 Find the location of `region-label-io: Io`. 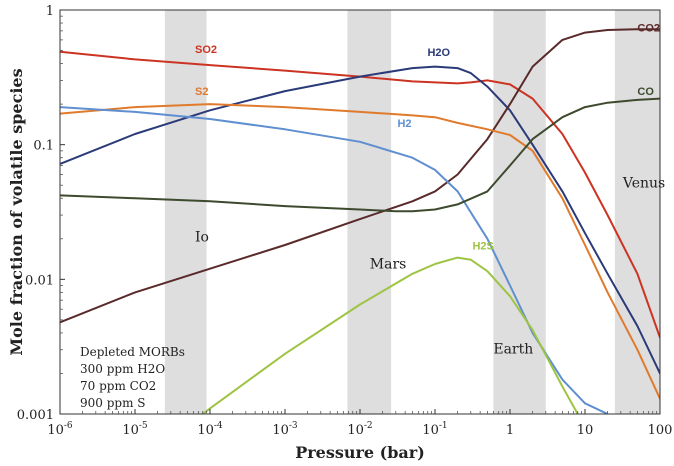

region-label-io: Io is located at coordinates (202, 237).